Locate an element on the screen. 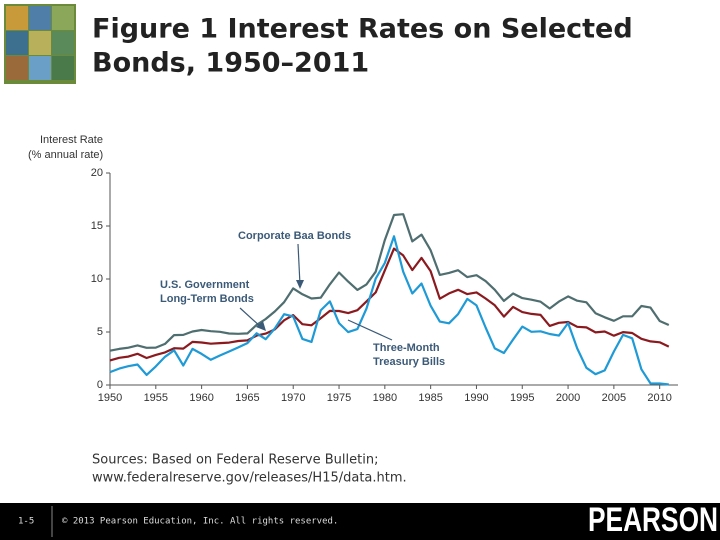  x-tick-label: 1960 is located at coordinates (201, 398).